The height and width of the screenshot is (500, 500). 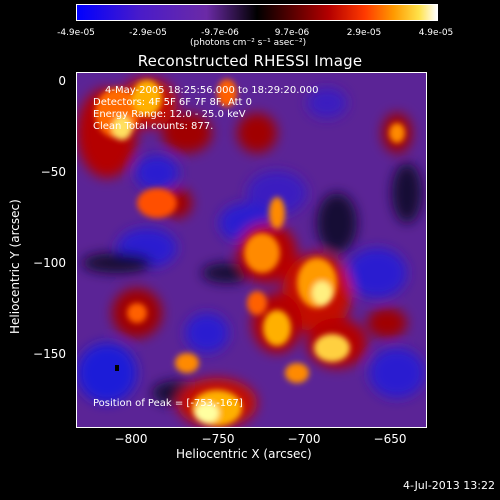 What do you see at coordinates (173, 102) in the screenshot?
I see `detectors-annotation: Detectors: 4F 5F 6F 7F 8F, Att 0` at bounding box center [173, 102].